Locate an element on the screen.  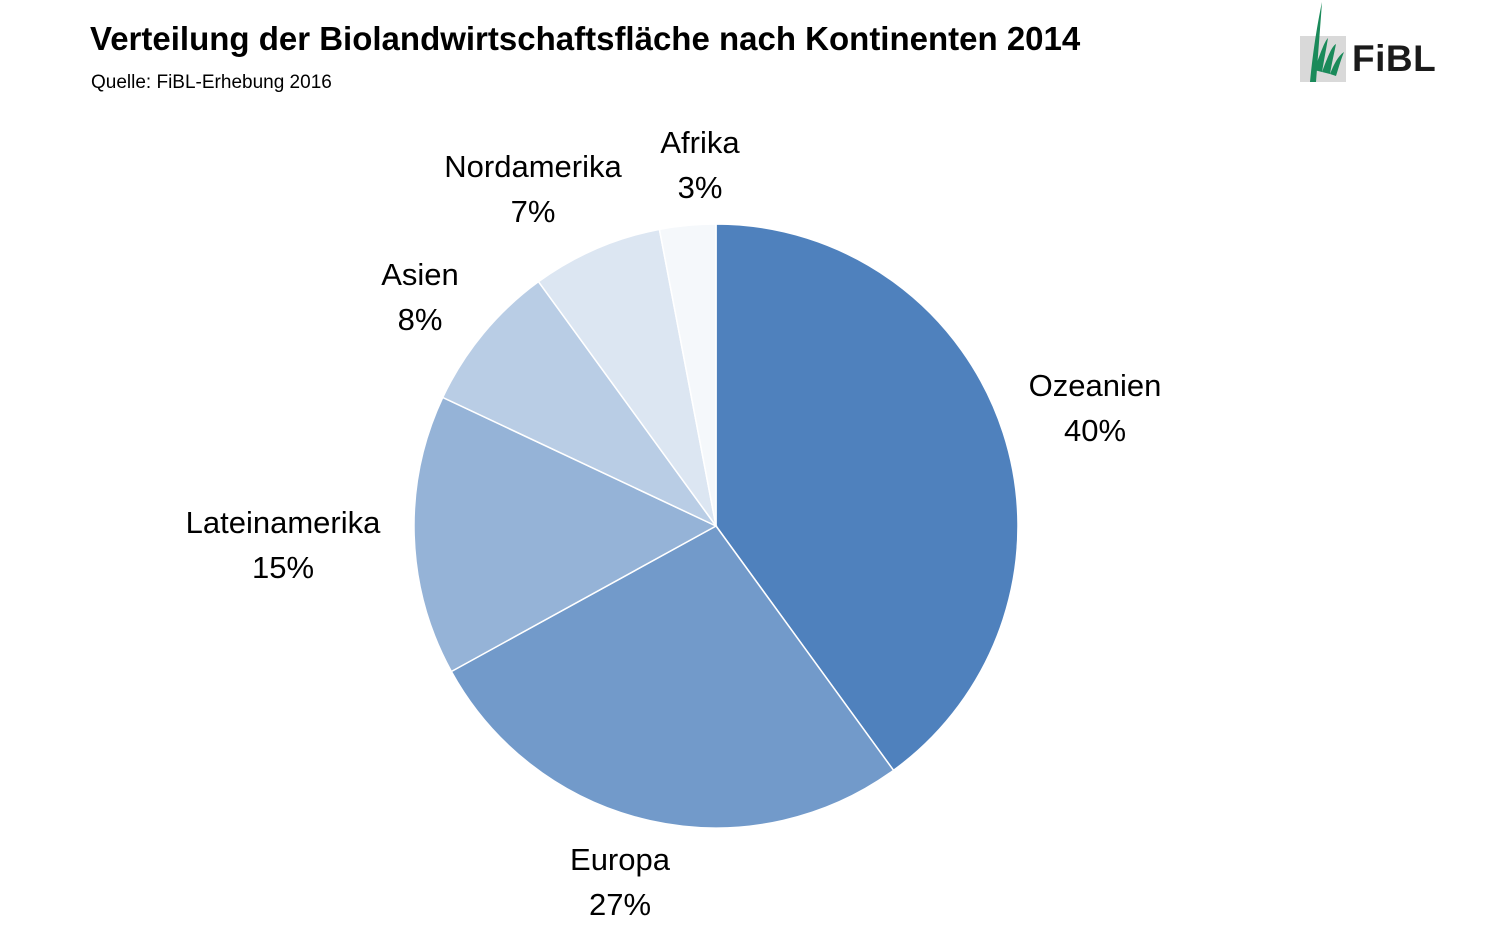
slice-label-lateinamerika: Lateinamerika is located at coordinates (283, 522).